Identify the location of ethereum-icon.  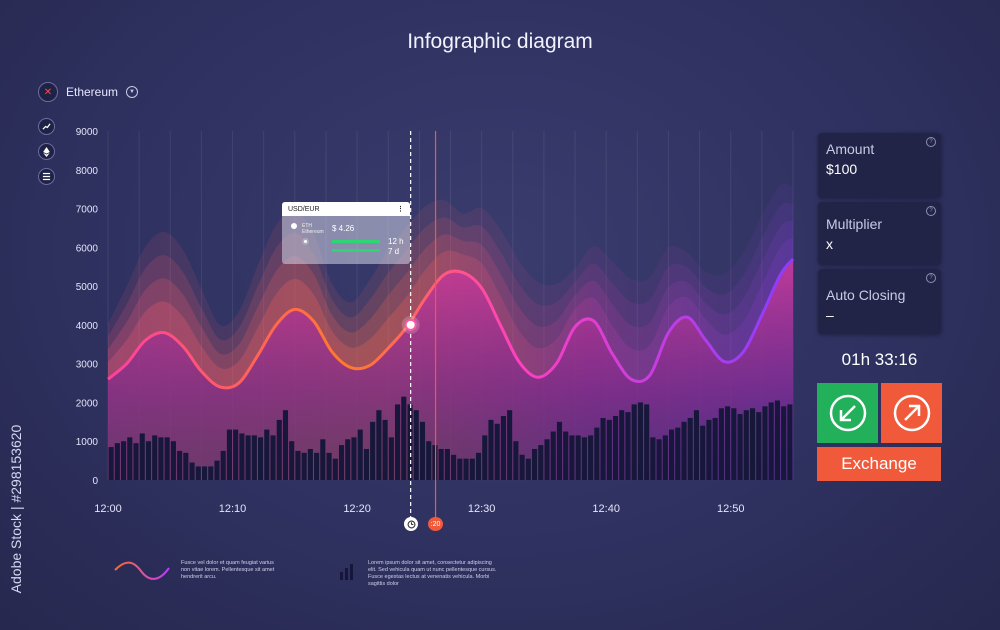
(46, 151).